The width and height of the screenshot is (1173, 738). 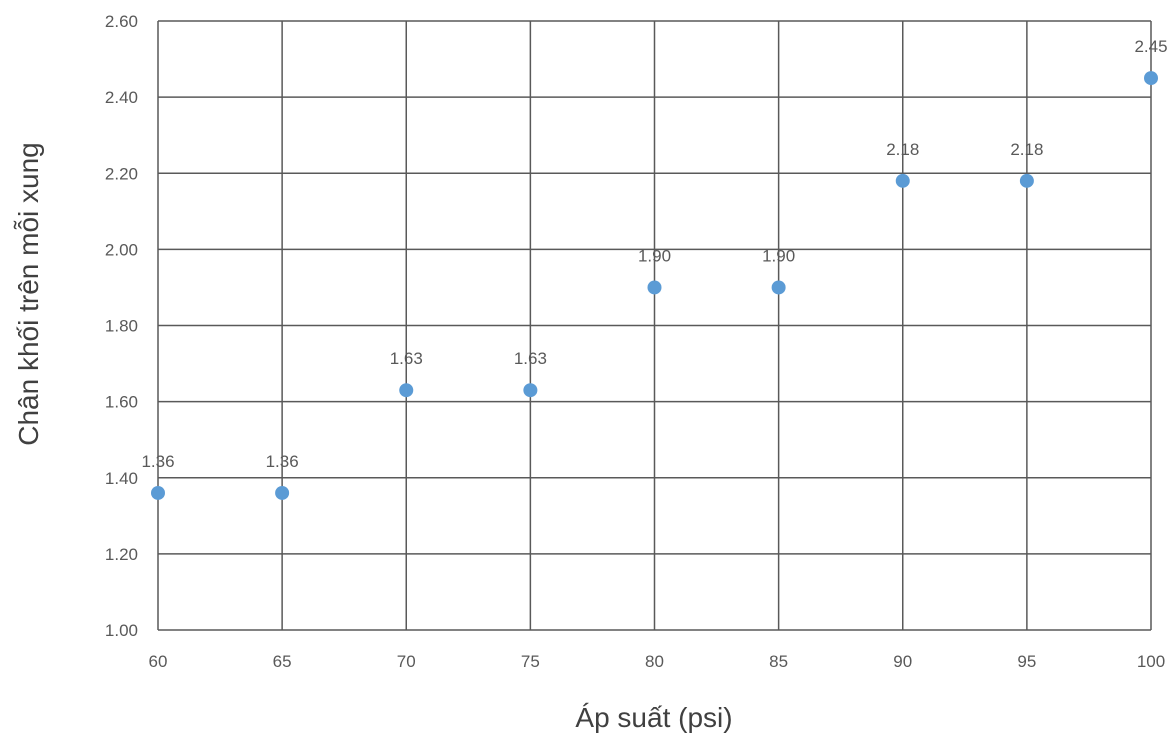 What do you see at coordinates (530, 661) in the screenshot?
I see `x-tick-label: 75` at bounding box center [530, 661].